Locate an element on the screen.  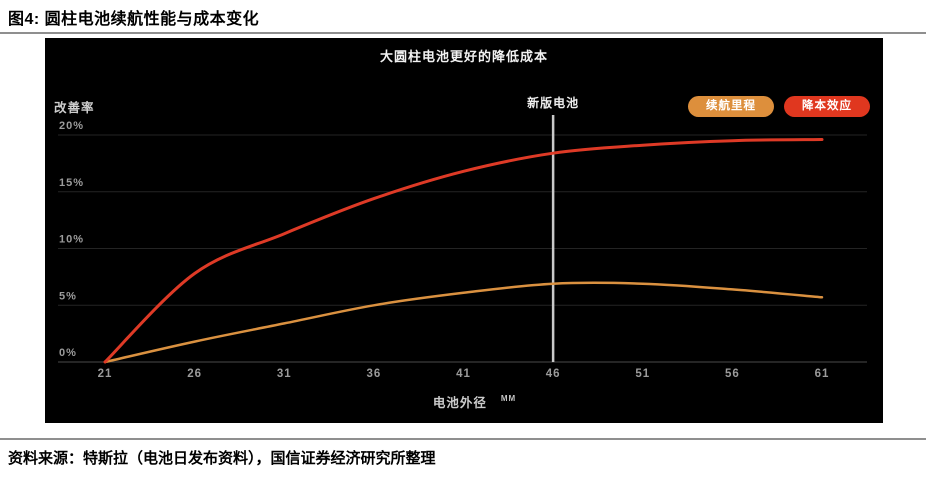
svg-text: 36 is located at coordinates (373, 374).